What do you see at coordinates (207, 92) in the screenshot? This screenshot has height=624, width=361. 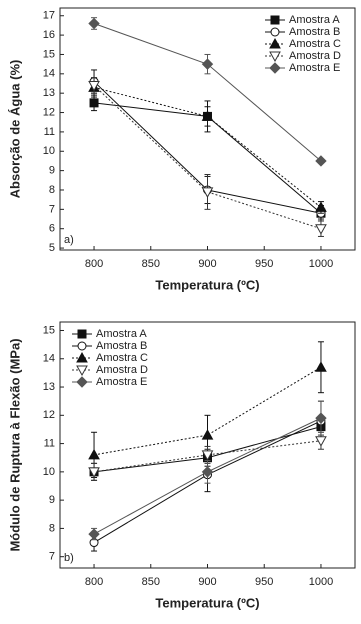 I see `series-line` at bounding box center [207, 92].